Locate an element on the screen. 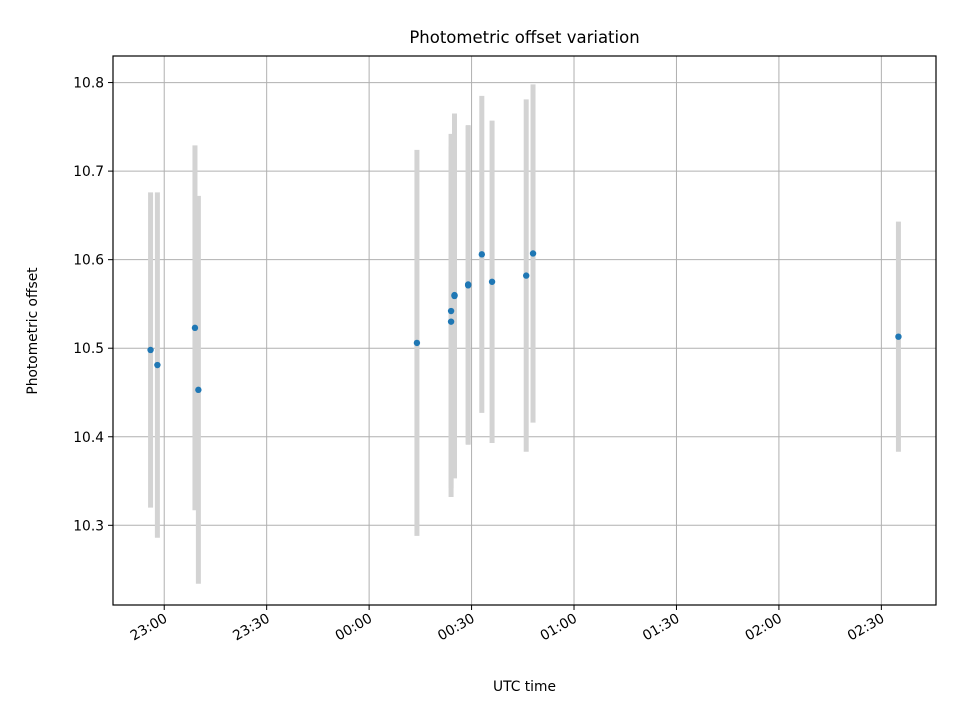  x-axis-label: UTC time is located at coordinates (524, 687).